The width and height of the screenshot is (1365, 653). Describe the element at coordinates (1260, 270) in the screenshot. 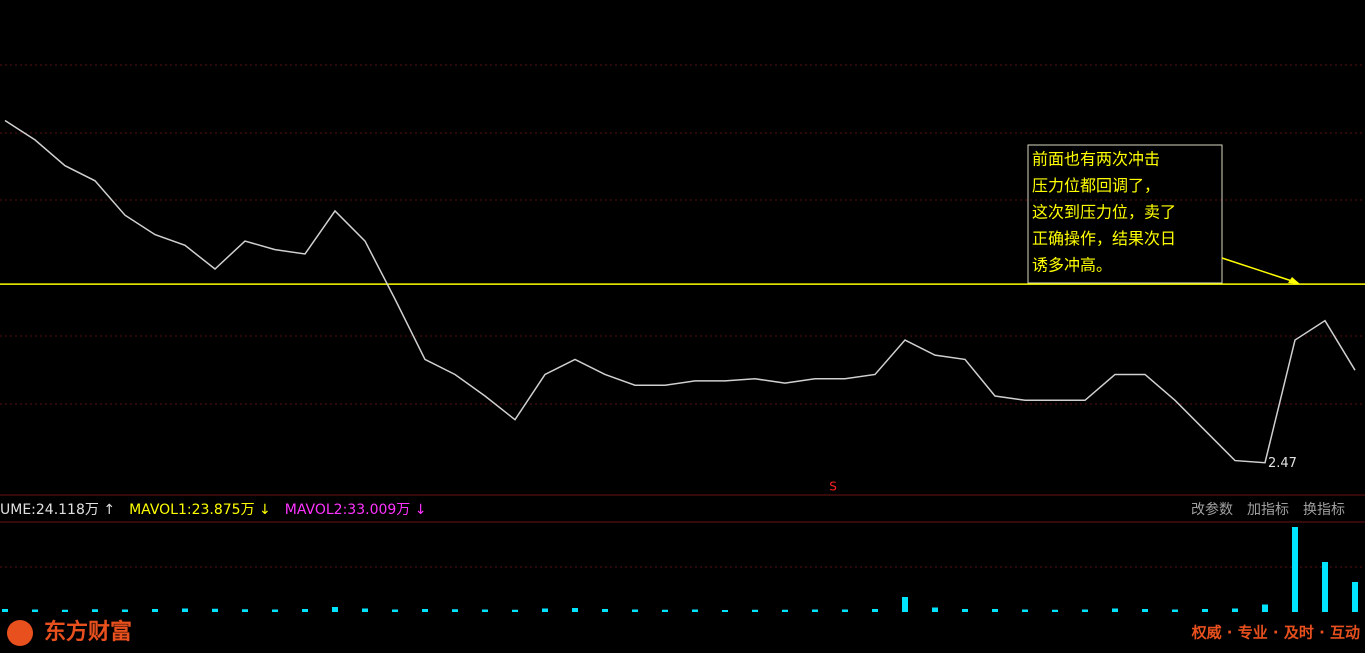

I see `annotation-arrow` at that location.